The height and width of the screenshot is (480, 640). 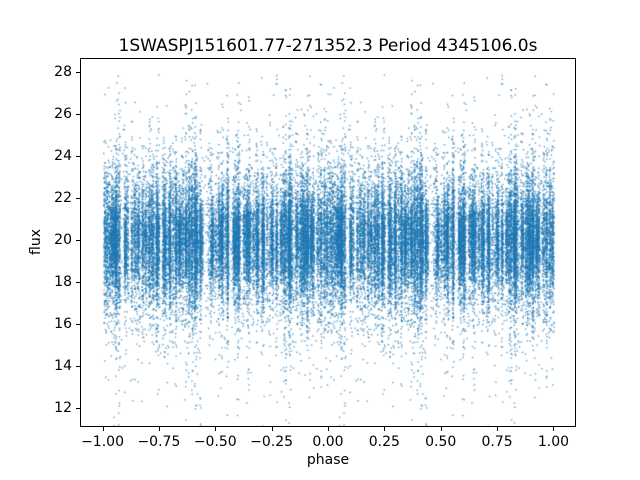 I want to click on x-tick-label: −0.50, so click(x=215, y=442).